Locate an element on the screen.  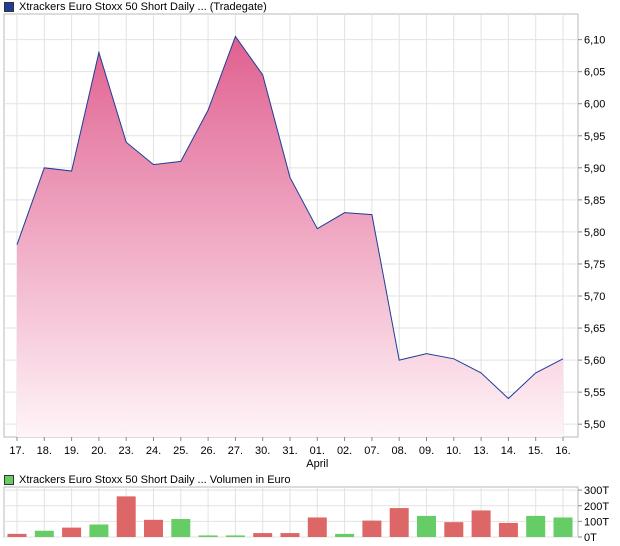
price-y-tick-label: 5,60 is located at coordinates (594, 361).